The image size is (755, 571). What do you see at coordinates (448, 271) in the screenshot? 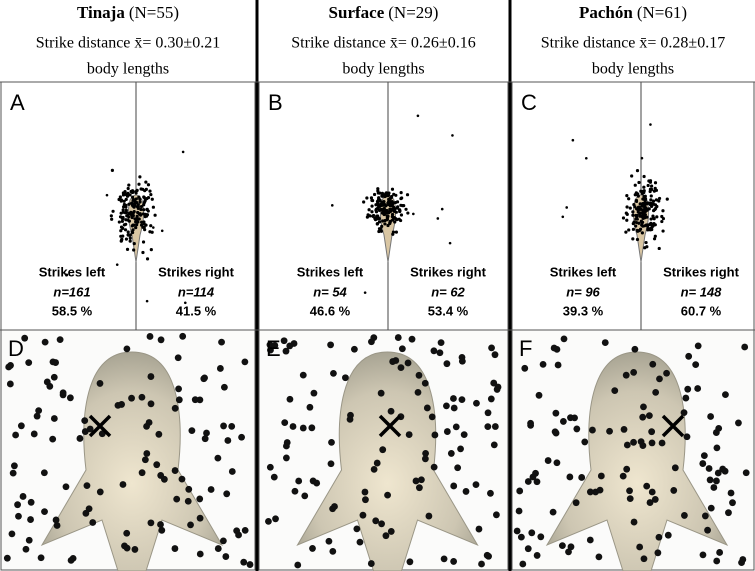
I see `strike-label: Strikes right` at bounding box center [448, 271].